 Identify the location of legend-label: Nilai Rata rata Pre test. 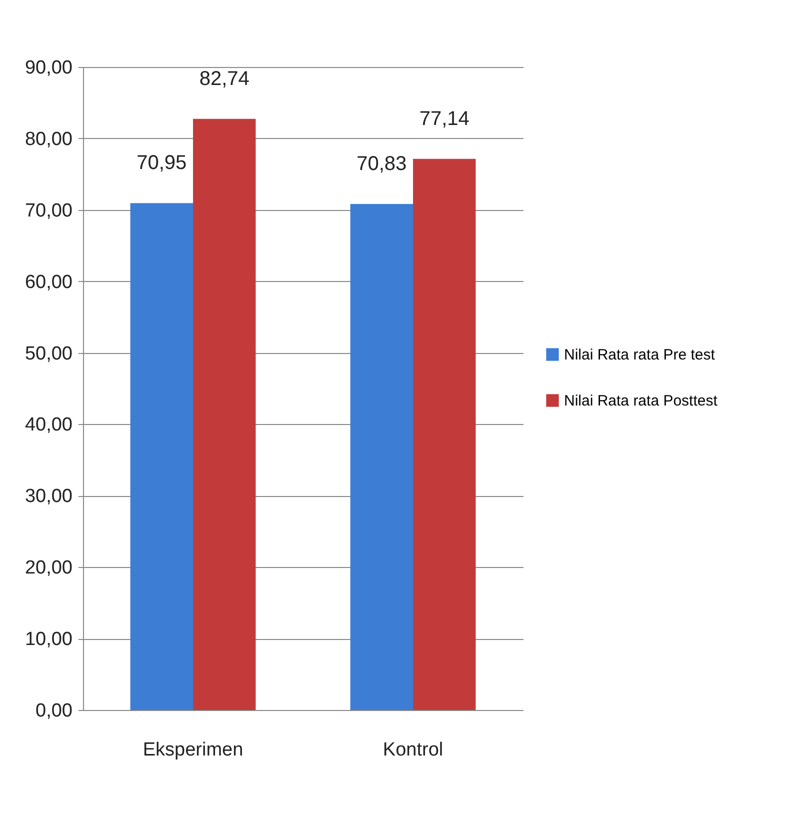
(640, 355).